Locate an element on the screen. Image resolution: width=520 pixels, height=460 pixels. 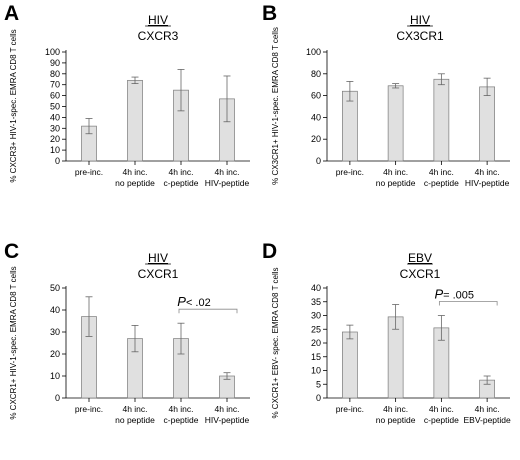
y-tick-label: 90 is located at coordinates (55, 63).